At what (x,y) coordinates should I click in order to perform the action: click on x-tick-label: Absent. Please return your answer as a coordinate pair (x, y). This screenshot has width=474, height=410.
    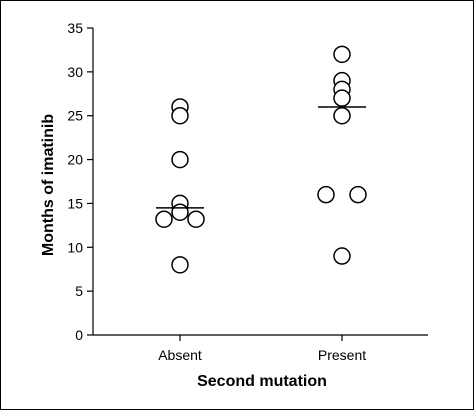
    Looking at the image, I should click on (180, 355).